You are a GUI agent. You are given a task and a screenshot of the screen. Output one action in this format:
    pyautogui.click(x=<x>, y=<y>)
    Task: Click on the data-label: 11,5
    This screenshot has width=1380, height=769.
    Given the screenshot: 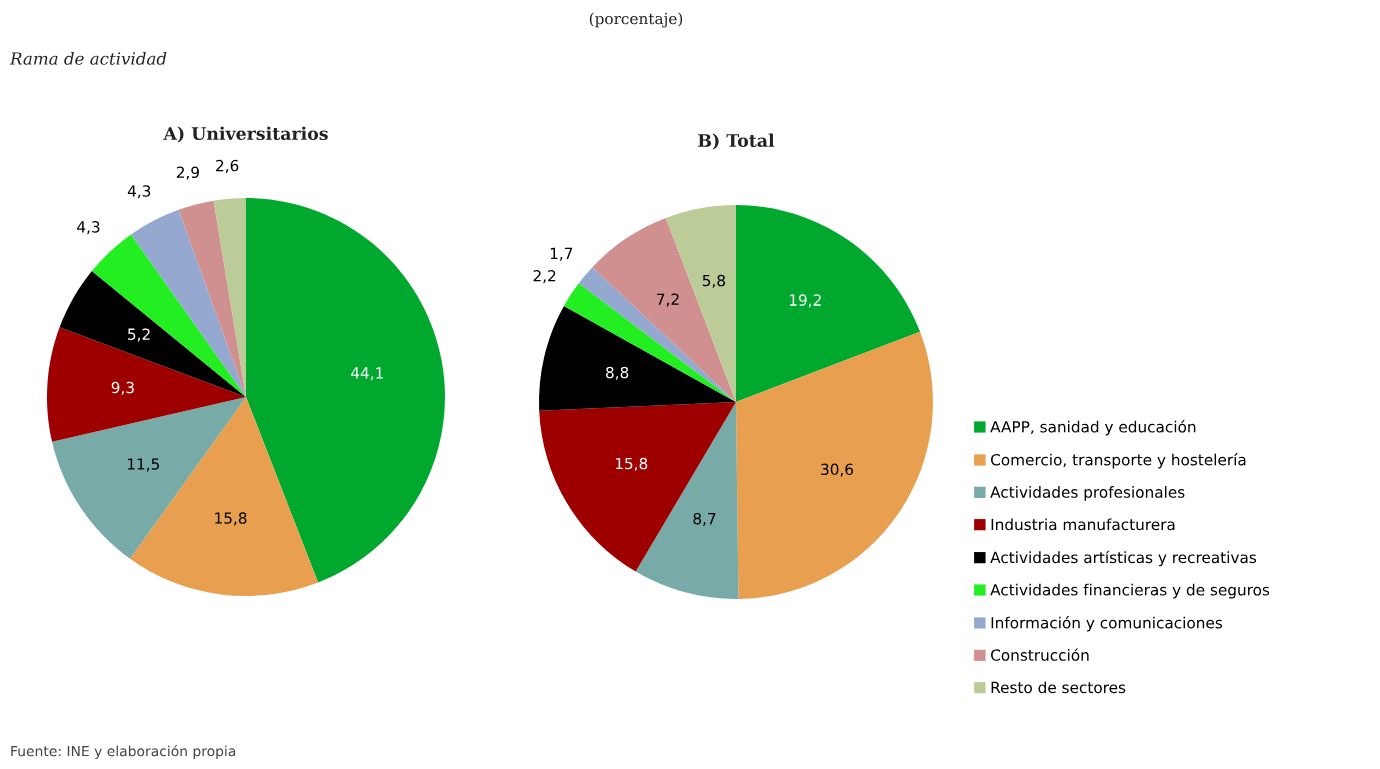 What is the action you would take?
    pyautogui.click(x=143, y=465)
    